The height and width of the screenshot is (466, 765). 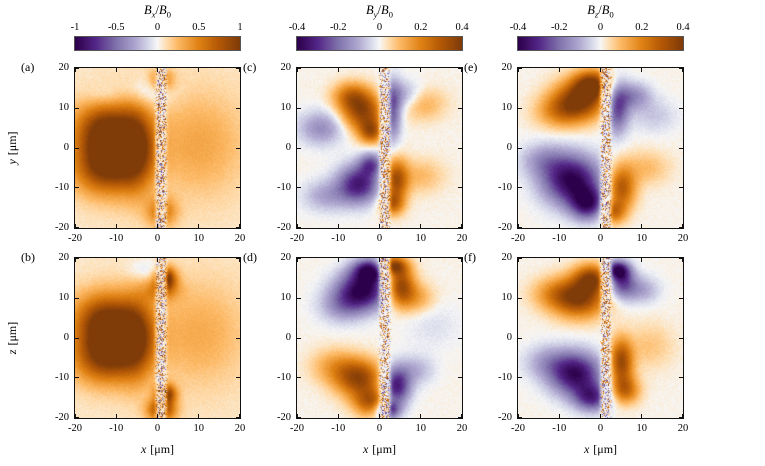 What do you see at coordinates (12, 162) in the screenshot?
I see `axis-y-var: y` at bounding box center [12, 162].